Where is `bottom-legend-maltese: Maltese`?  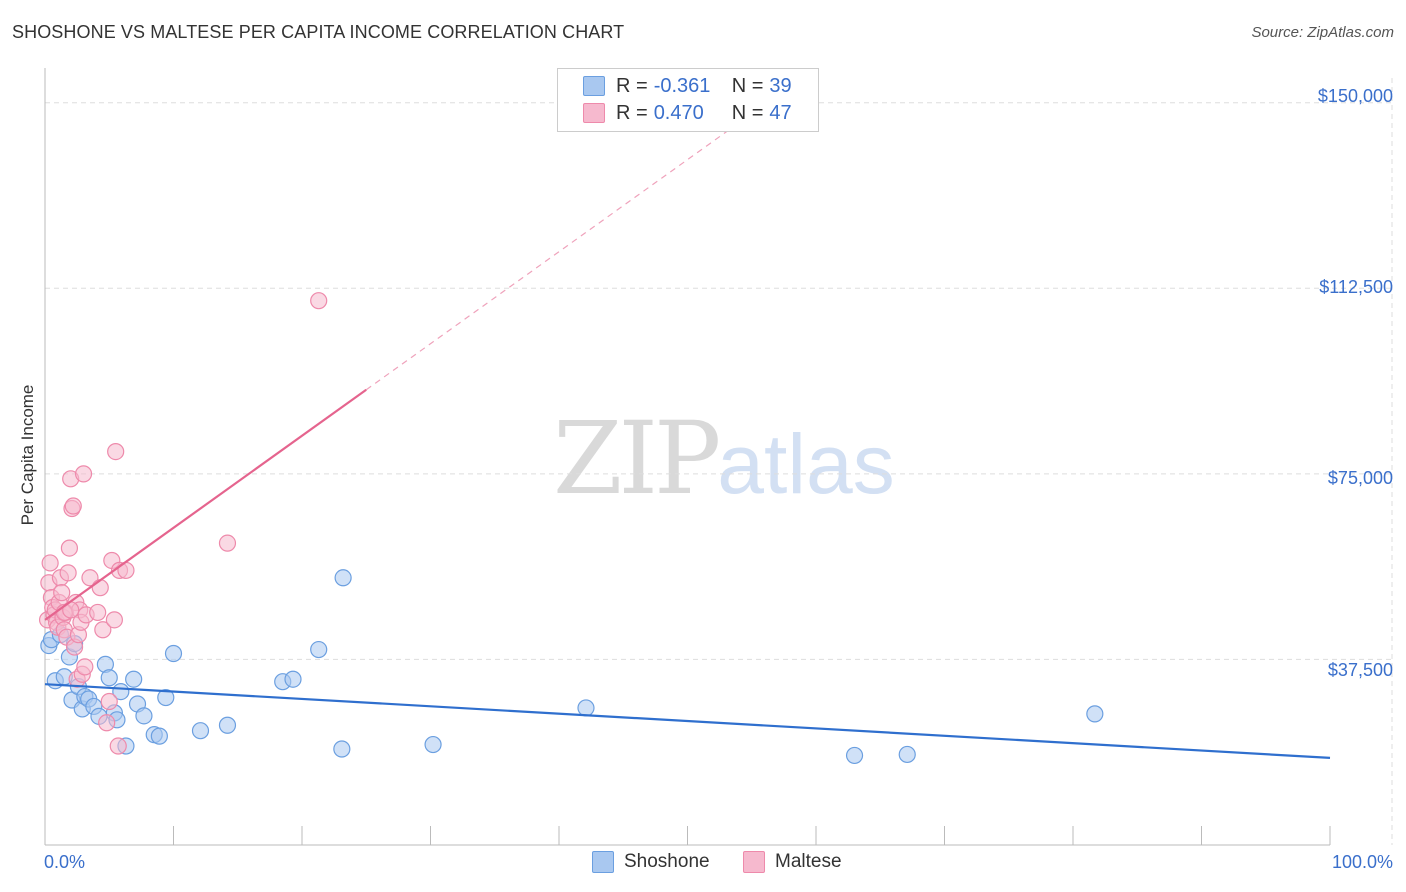 bottom-legend-maltese: Maltese is located at coordinates (792, 862).